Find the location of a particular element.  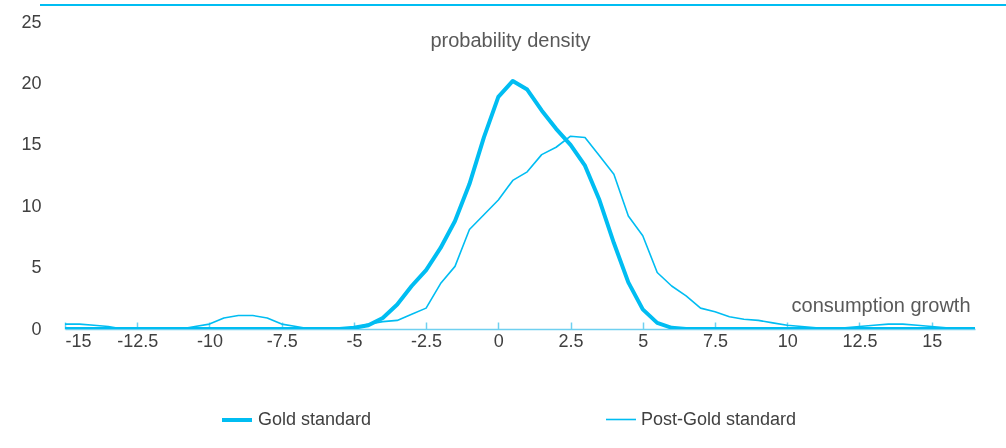

y-tick-label: 15 is located at coordinates (31, 144).